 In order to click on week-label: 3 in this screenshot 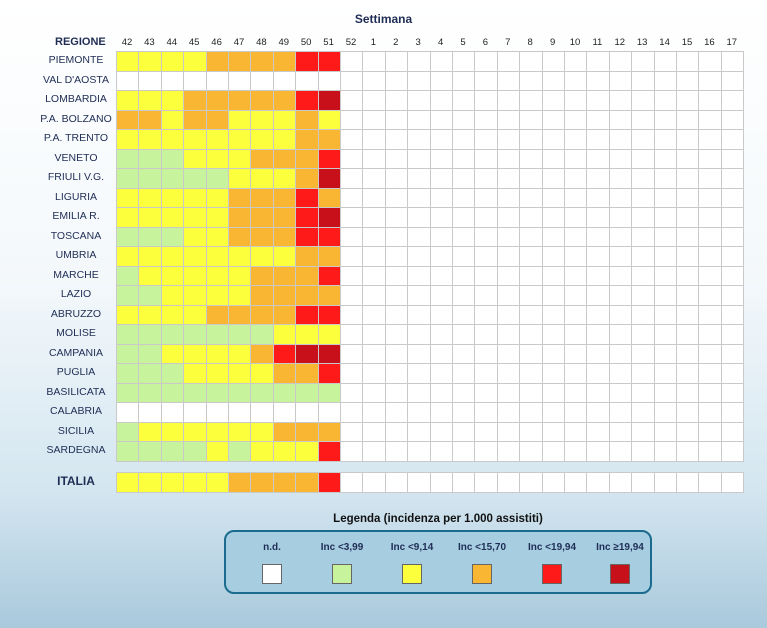, I will do `click(418, 42)`.